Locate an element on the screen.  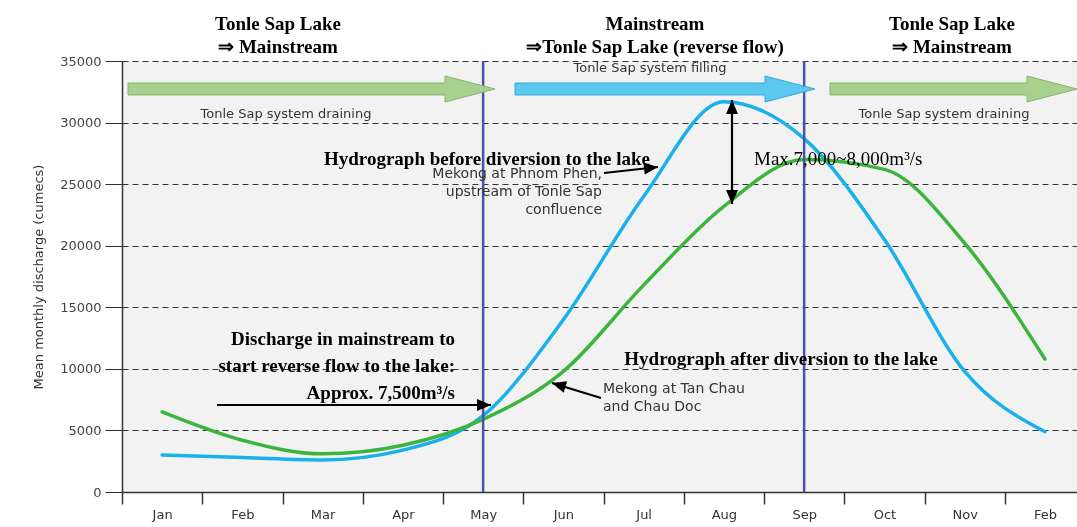
y-tick-label: 20000 is located at coordinates (81, 246).